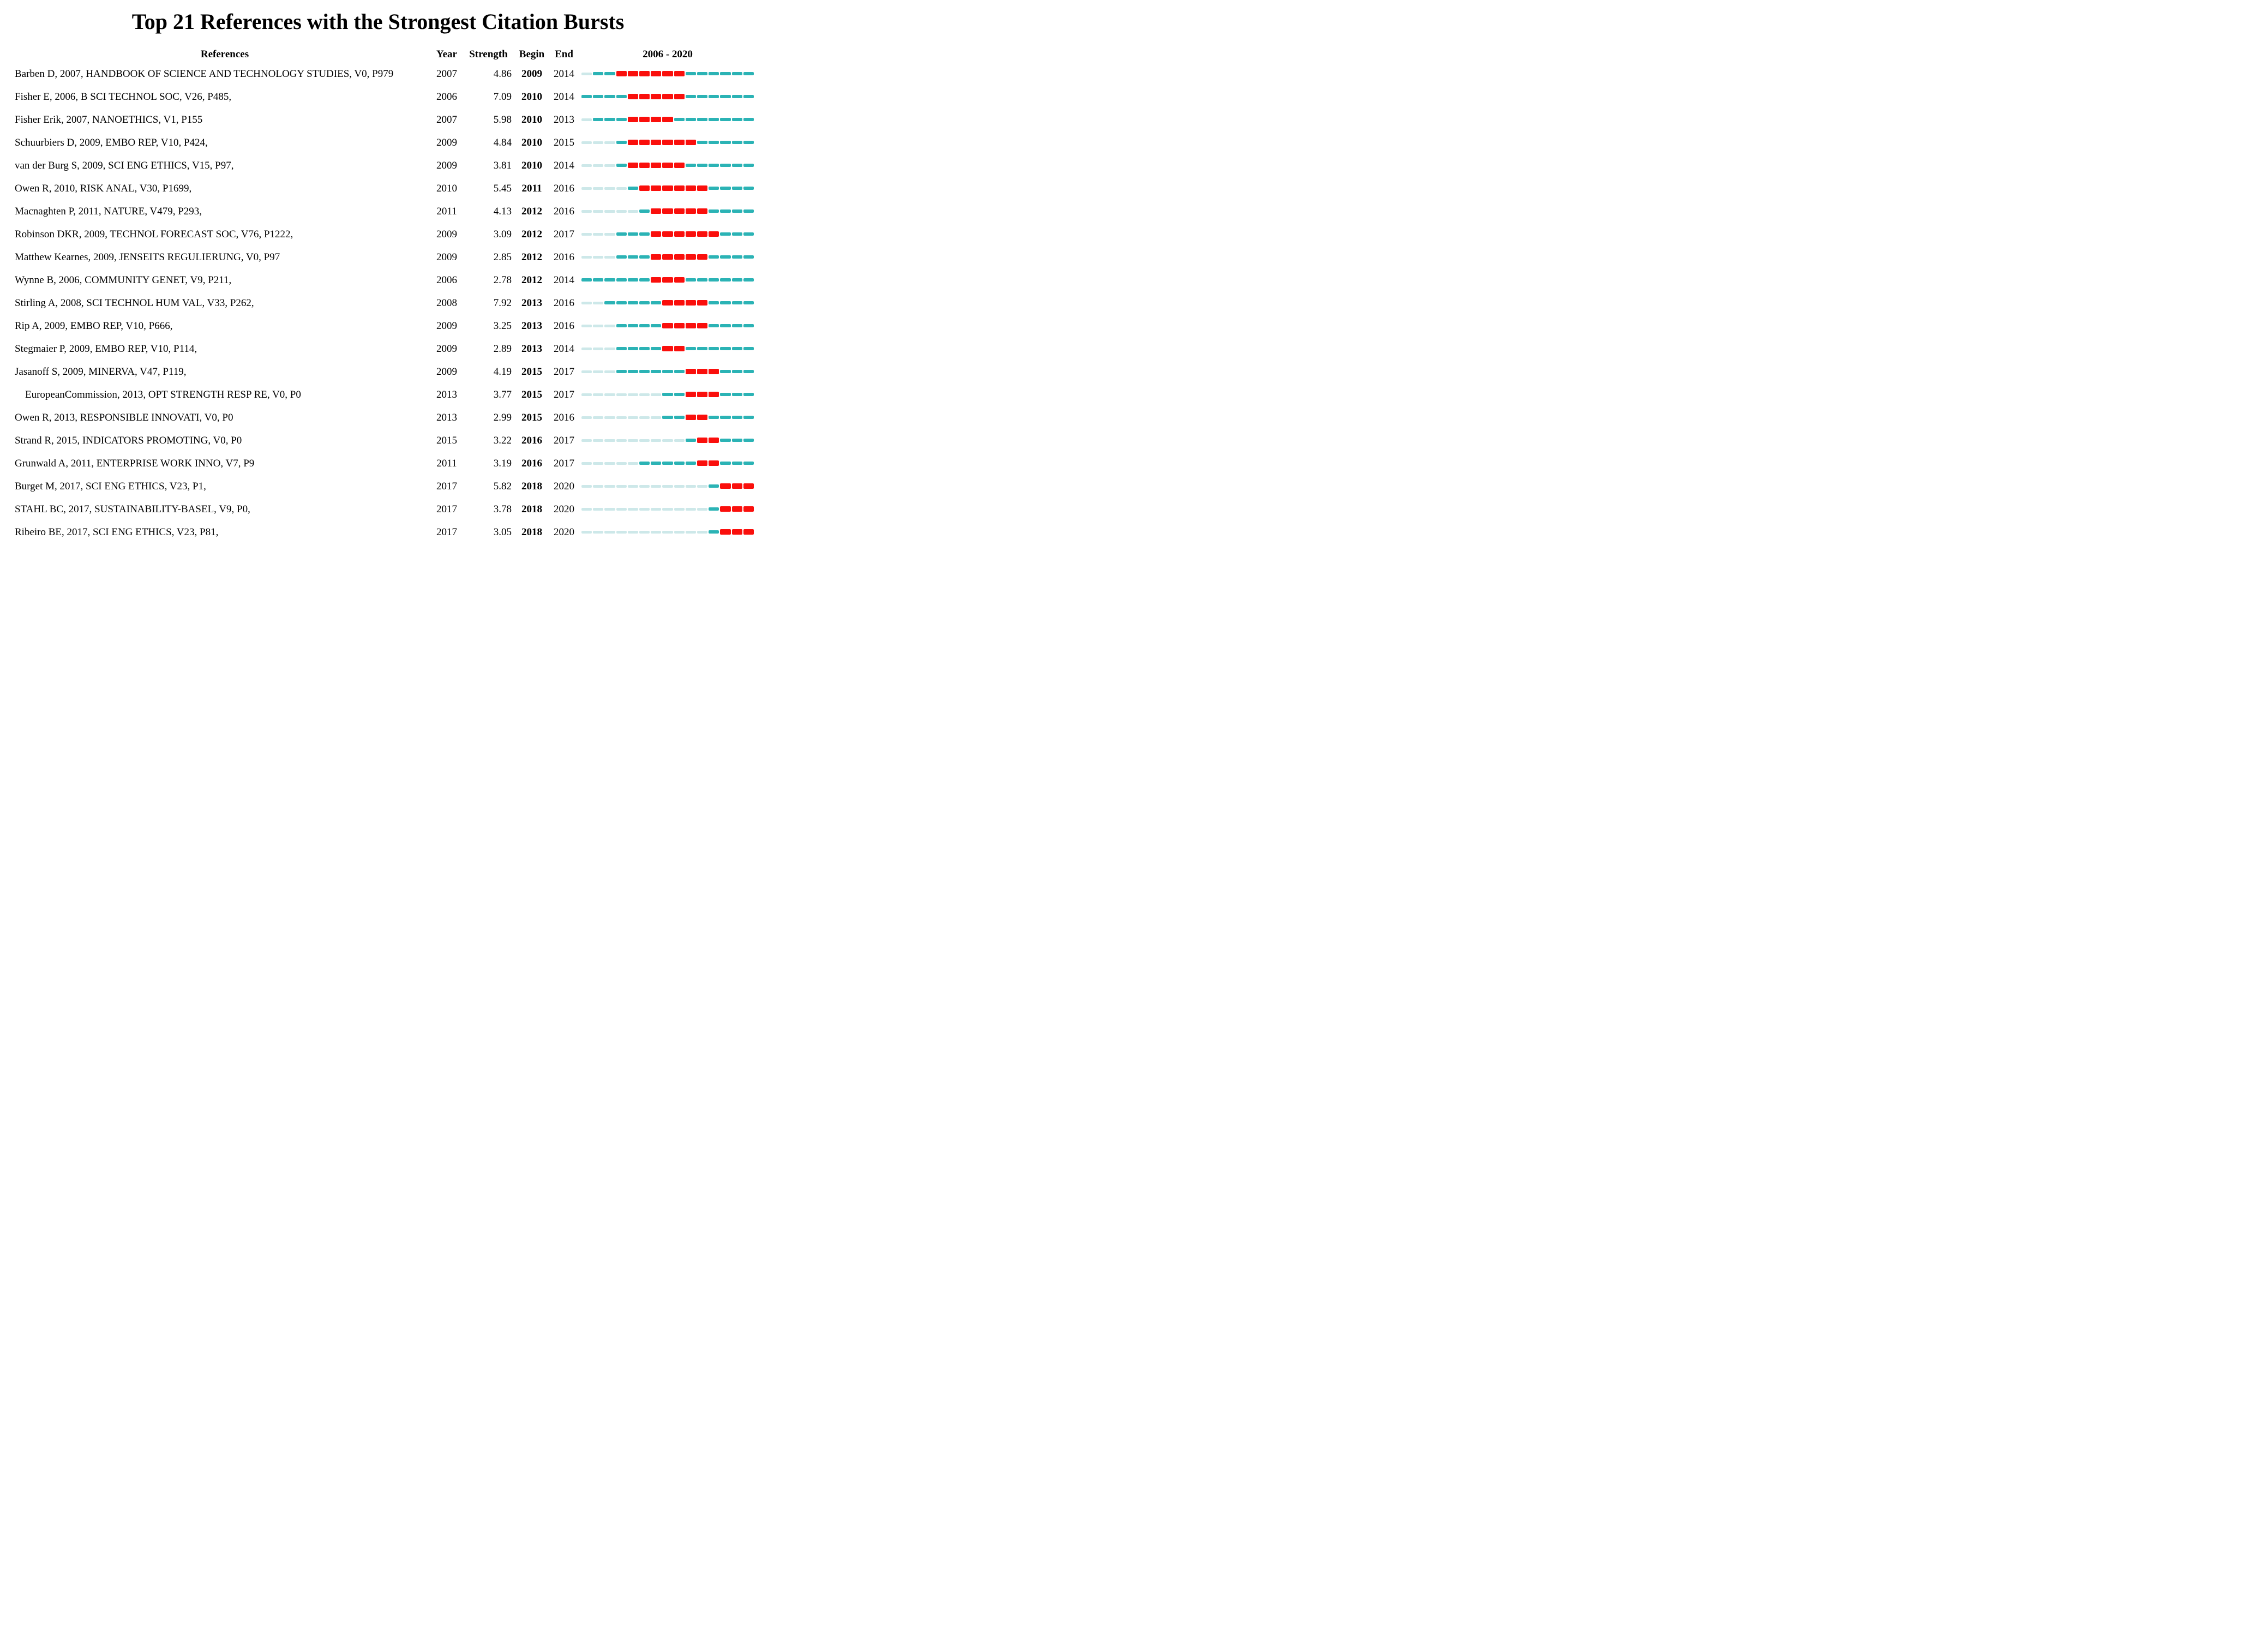 The width and height of the screenshot is (2268, 1641). What do you see at coordinates (564, 417) in the screenshot?
I see `end-cell: 2016` at bounding box center [564, 417].